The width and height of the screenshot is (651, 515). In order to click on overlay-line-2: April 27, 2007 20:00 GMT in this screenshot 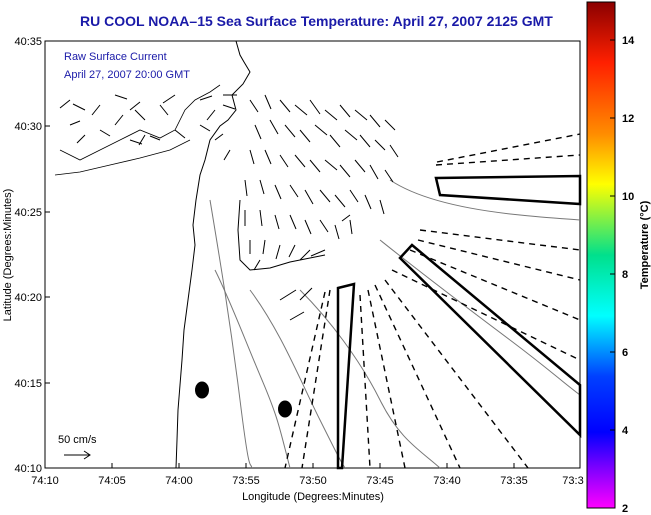, I will do `click(127, 75)`.